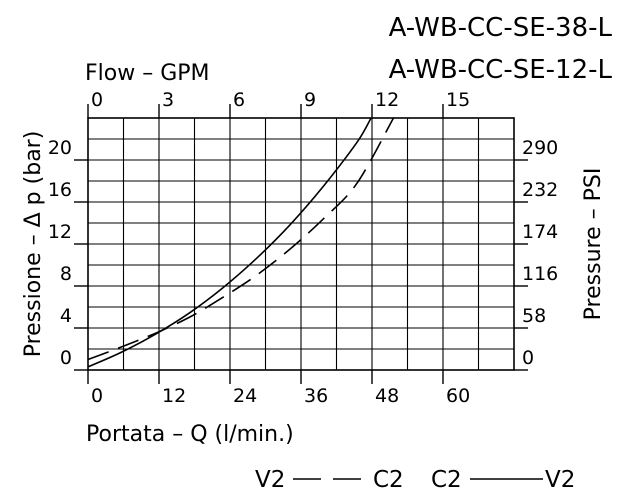 Image resolution: width=622 pixels, height=494 pixels. Describe the element at coordinates (97, 396) in the screenshot. I see `bottom-tick-label: 0` at that location.